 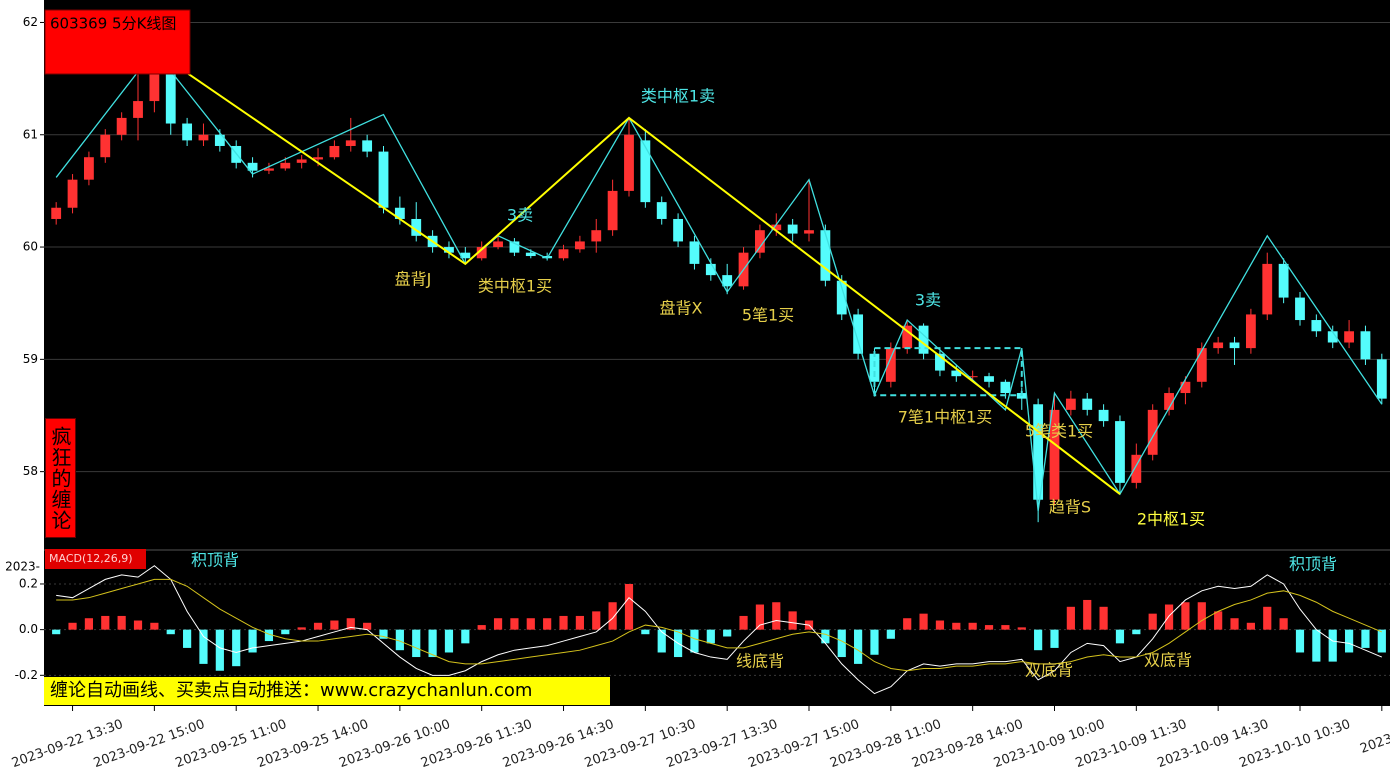 I want to click on annotation: 7笔1中枢1买, so click(x=945, y=417).